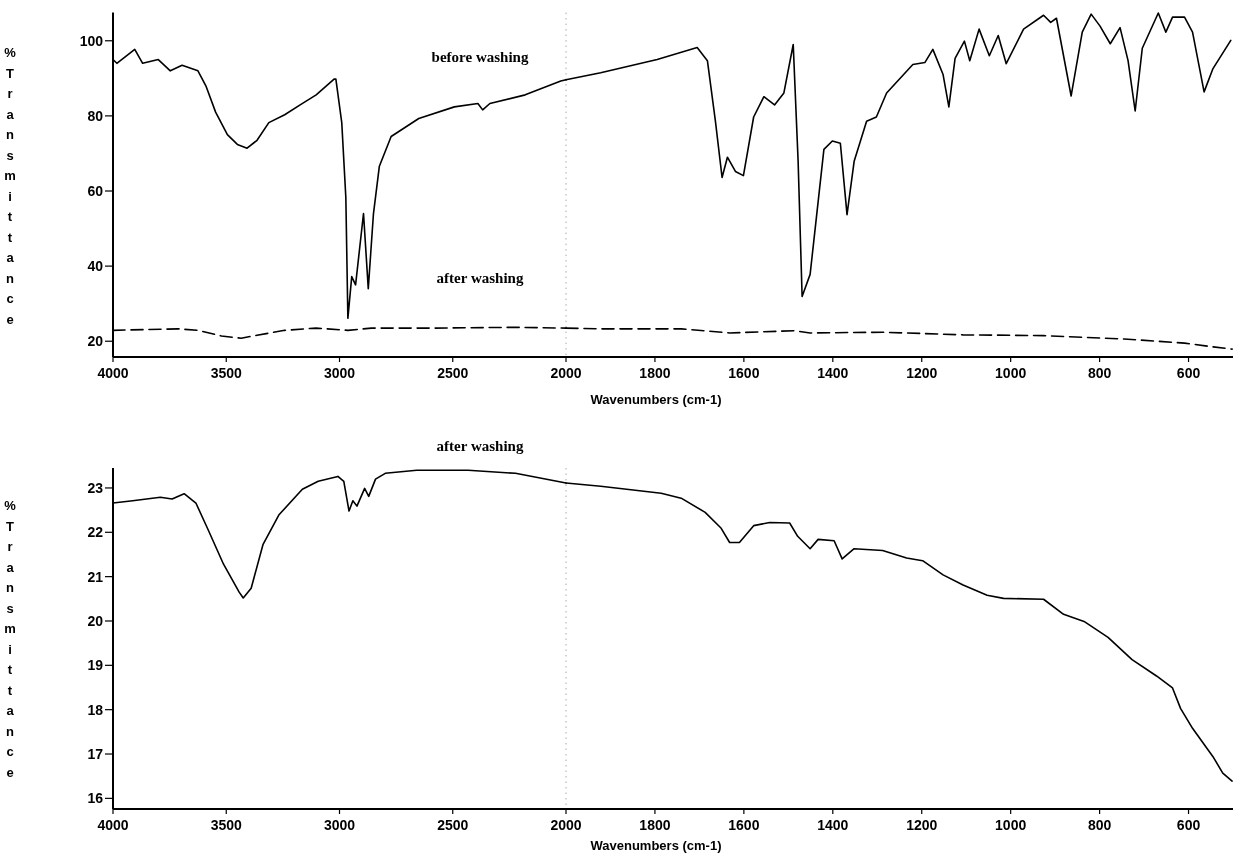 This screenshot has height=861, width=1233. Describe the element at coordinates (95, 798) in the screenshot. I see `y-tick-label: 16` at that location.